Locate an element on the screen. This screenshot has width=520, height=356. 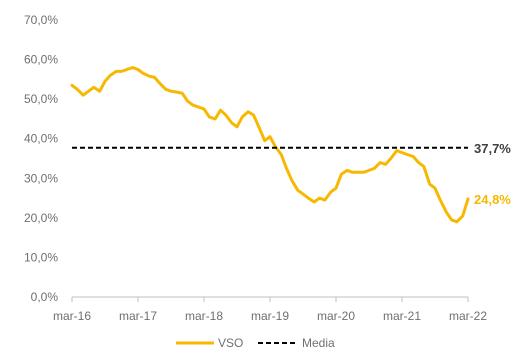
y-tick-label: 20,0% is located at coordinates (41, 218).